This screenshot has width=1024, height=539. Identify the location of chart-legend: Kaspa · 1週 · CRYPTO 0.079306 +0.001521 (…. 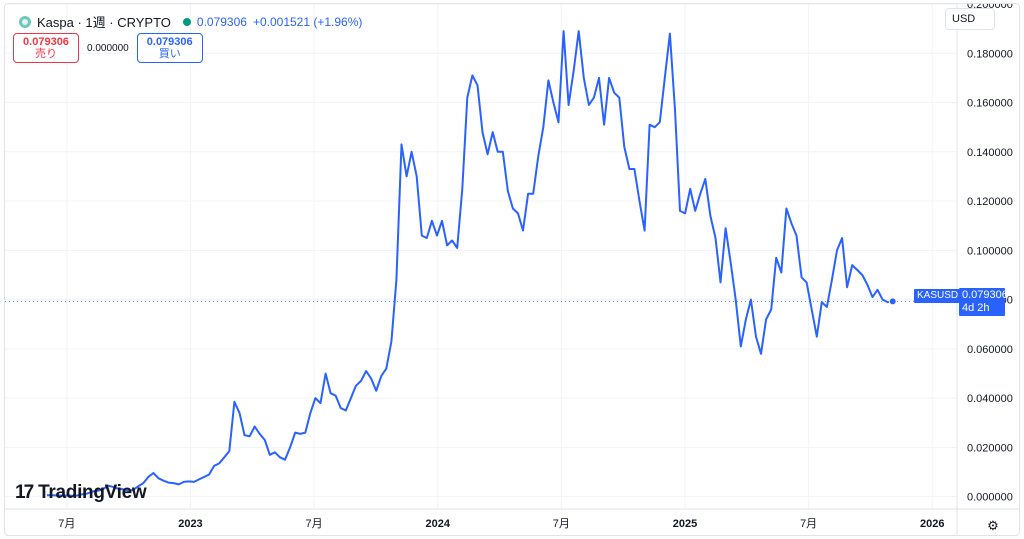
(190, 21).